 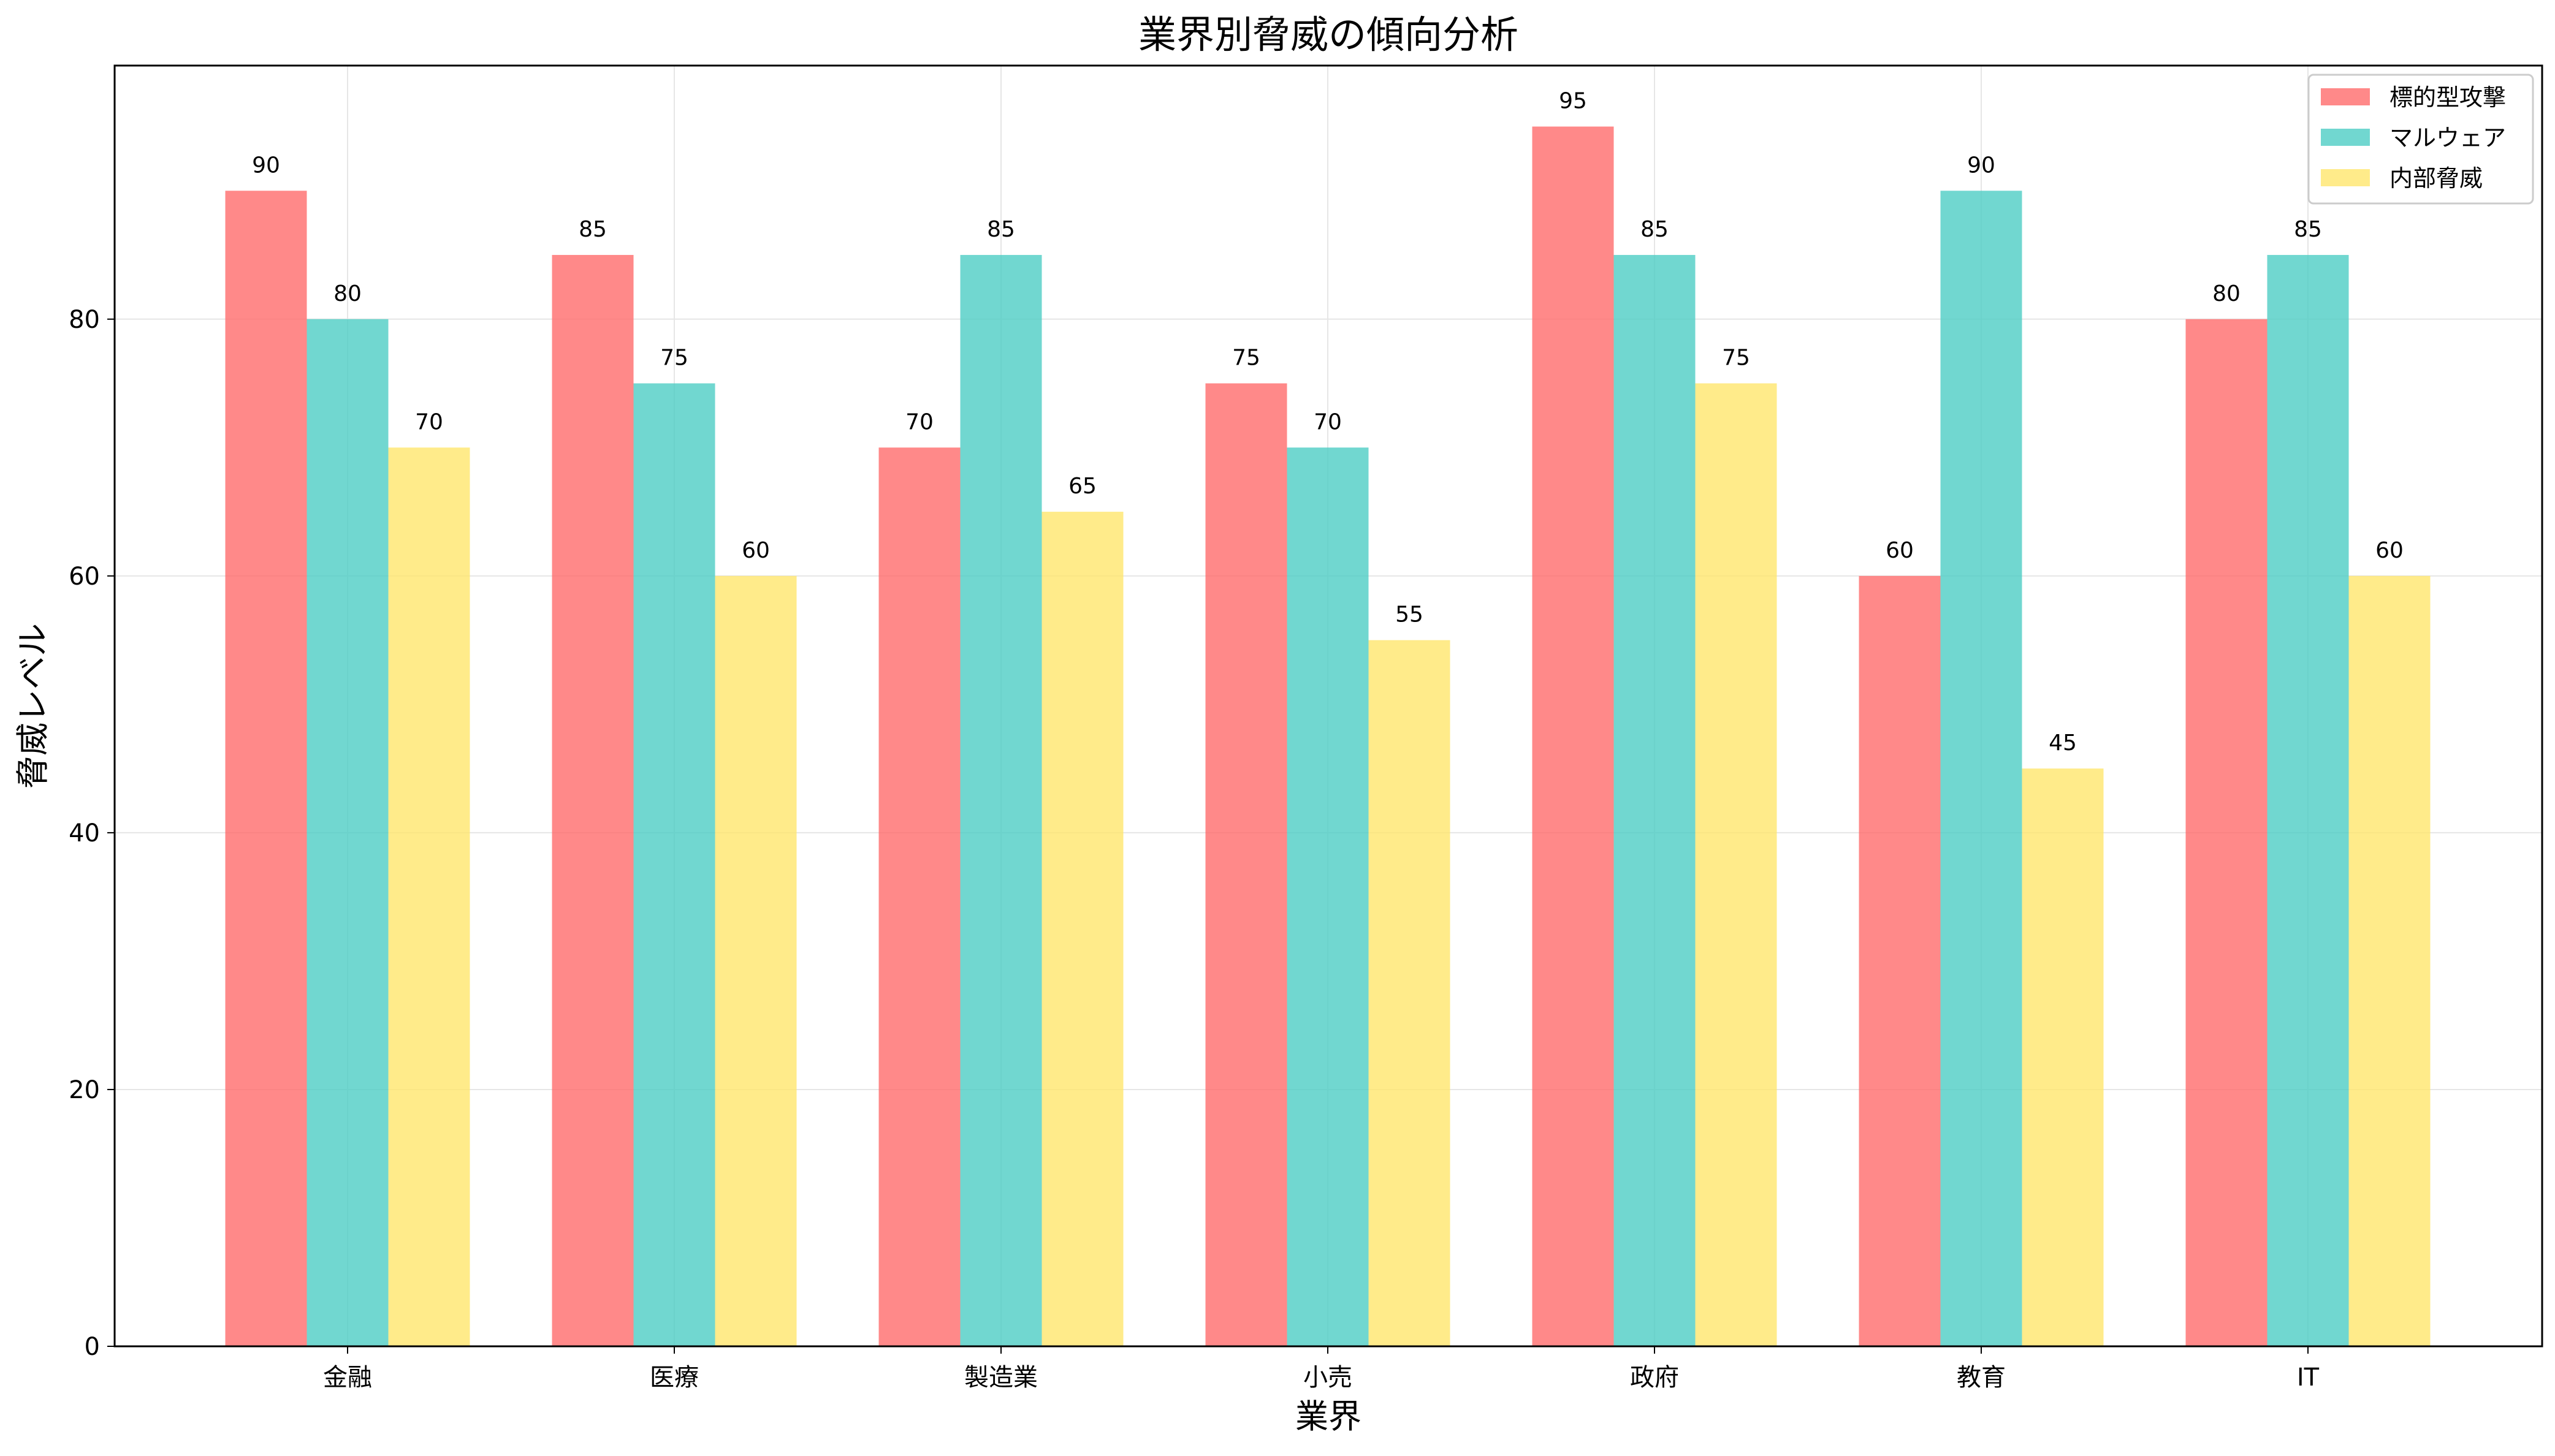 I want to click on y-tick-label: 80, so click(x=84, y=320).